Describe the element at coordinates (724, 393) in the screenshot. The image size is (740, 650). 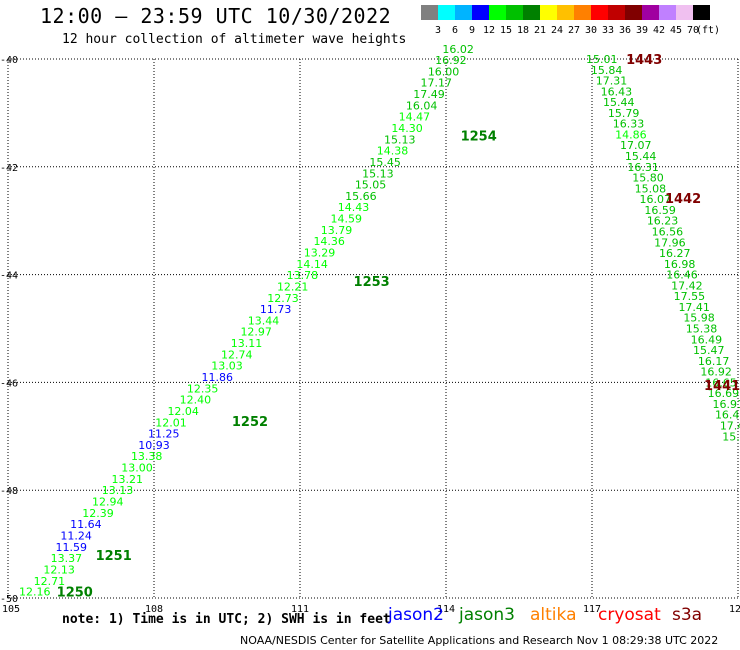
I see `wave-height-label: 16.69` at that location.